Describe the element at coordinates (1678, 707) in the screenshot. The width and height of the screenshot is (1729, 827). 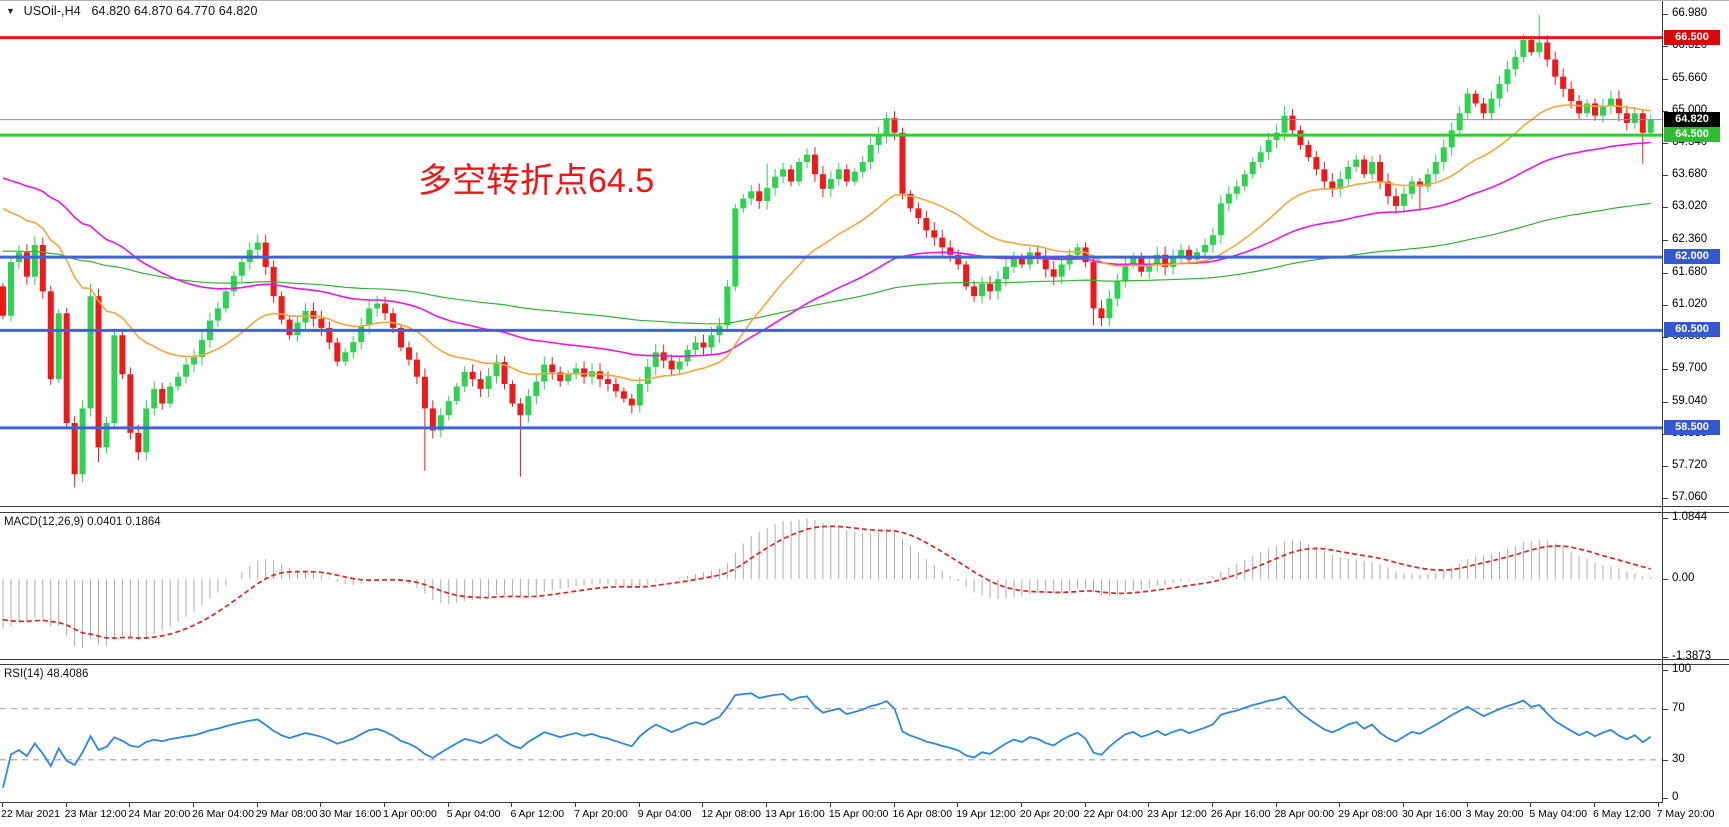
I see `price-tick-label: 70` at that location.